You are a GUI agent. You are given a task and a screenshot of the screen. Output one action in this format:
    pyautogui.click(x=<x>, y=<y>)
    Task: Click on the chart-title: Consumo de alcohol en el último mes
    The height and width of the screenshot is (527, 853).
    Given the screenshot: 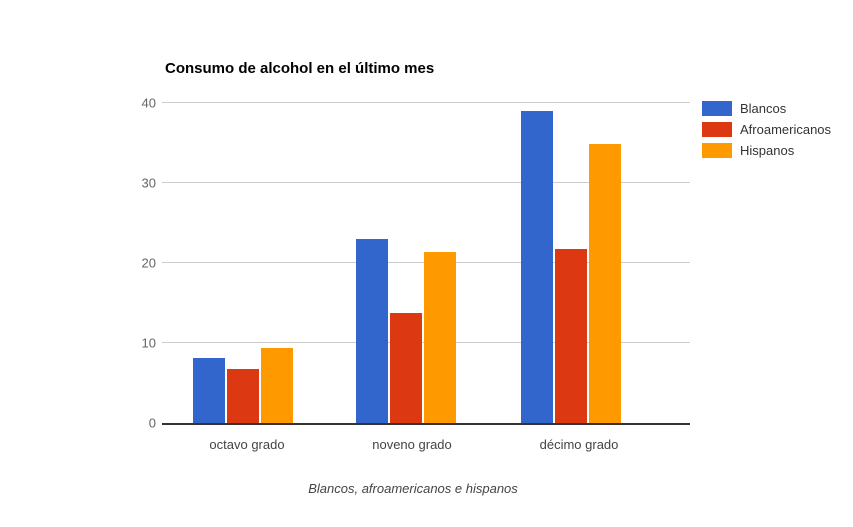 What is the action you would take?
    pyautogui.click(x=300, y=68)
    